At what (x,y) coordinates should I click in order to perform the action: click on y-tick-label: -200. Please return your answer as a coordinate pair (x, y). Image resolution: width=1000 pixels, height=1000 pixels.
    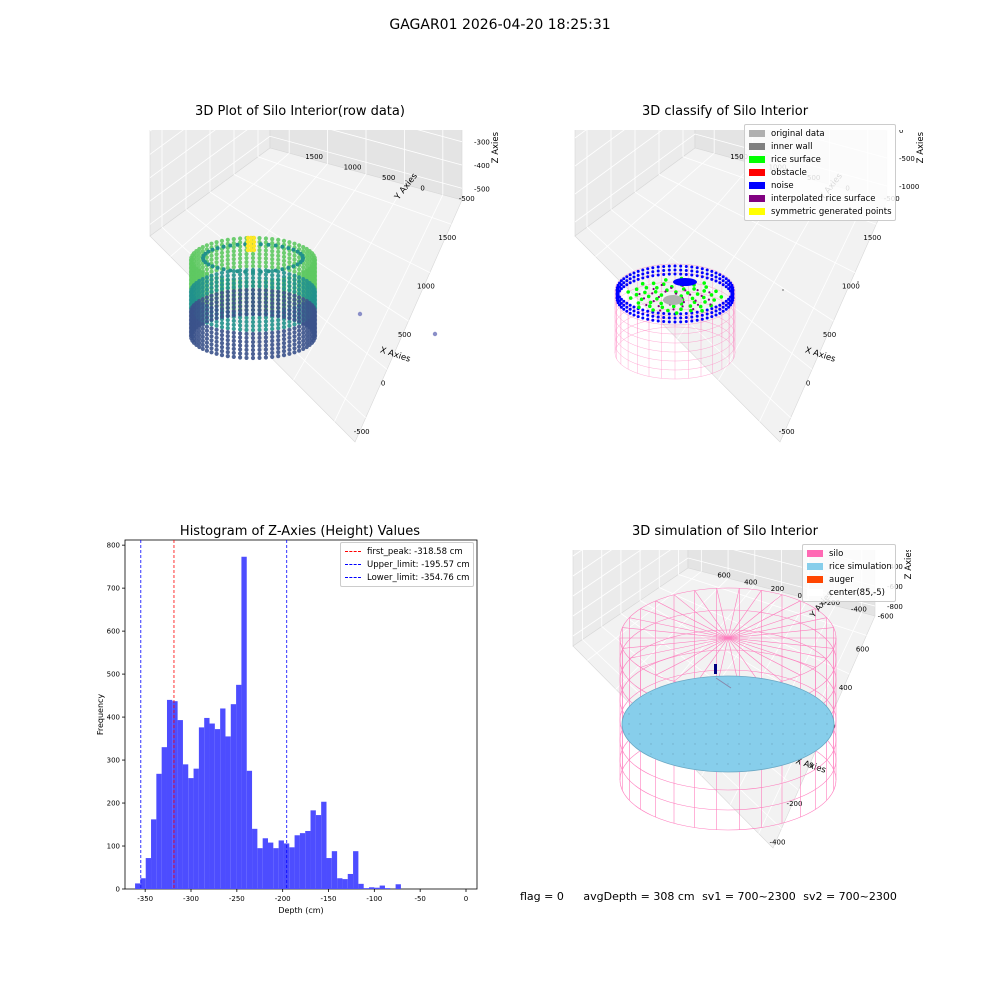
    Looking at the image, I should click on (832, 603).